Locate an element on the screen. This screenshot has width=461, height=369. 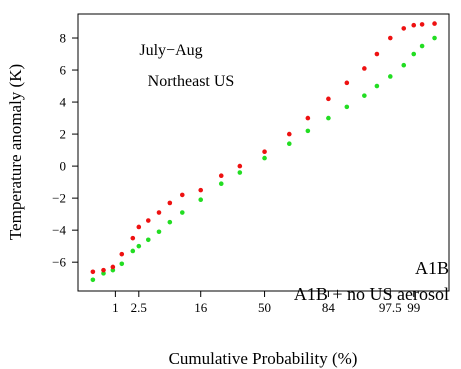
y-tick-label: 4 is located at coordinates (63, 102).